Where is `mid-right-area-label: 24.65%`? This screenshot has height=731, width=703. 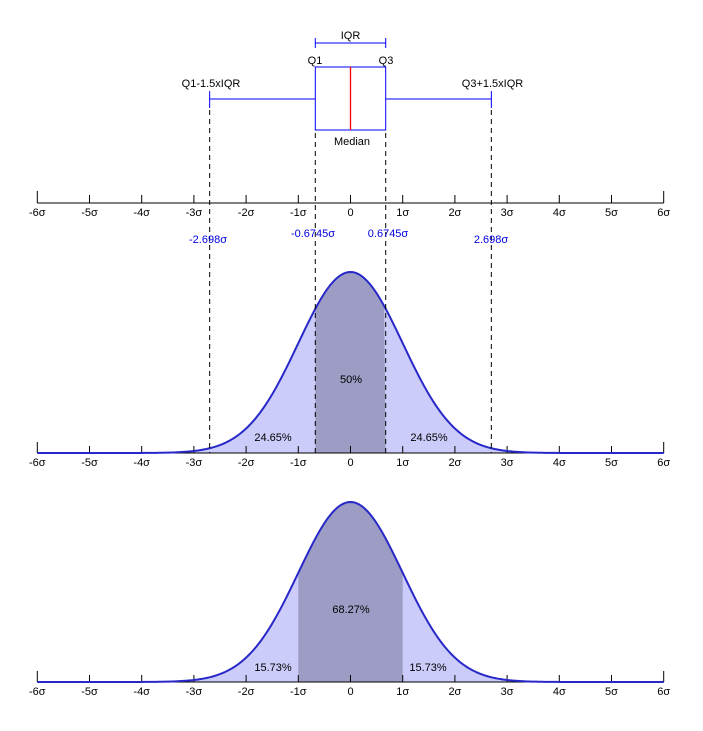 mid-right-area-label: 24.65% is located at coordinates (429, 438).